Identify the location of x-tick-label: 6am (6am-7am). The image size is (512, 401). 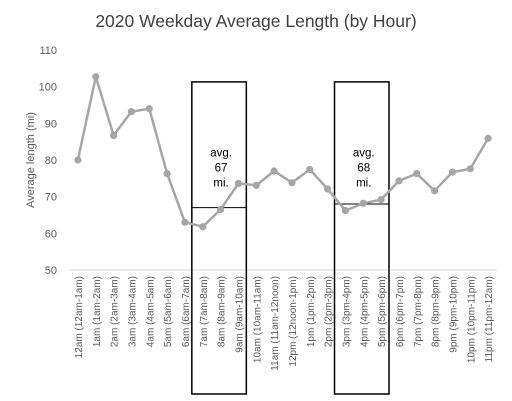
(186, 311).